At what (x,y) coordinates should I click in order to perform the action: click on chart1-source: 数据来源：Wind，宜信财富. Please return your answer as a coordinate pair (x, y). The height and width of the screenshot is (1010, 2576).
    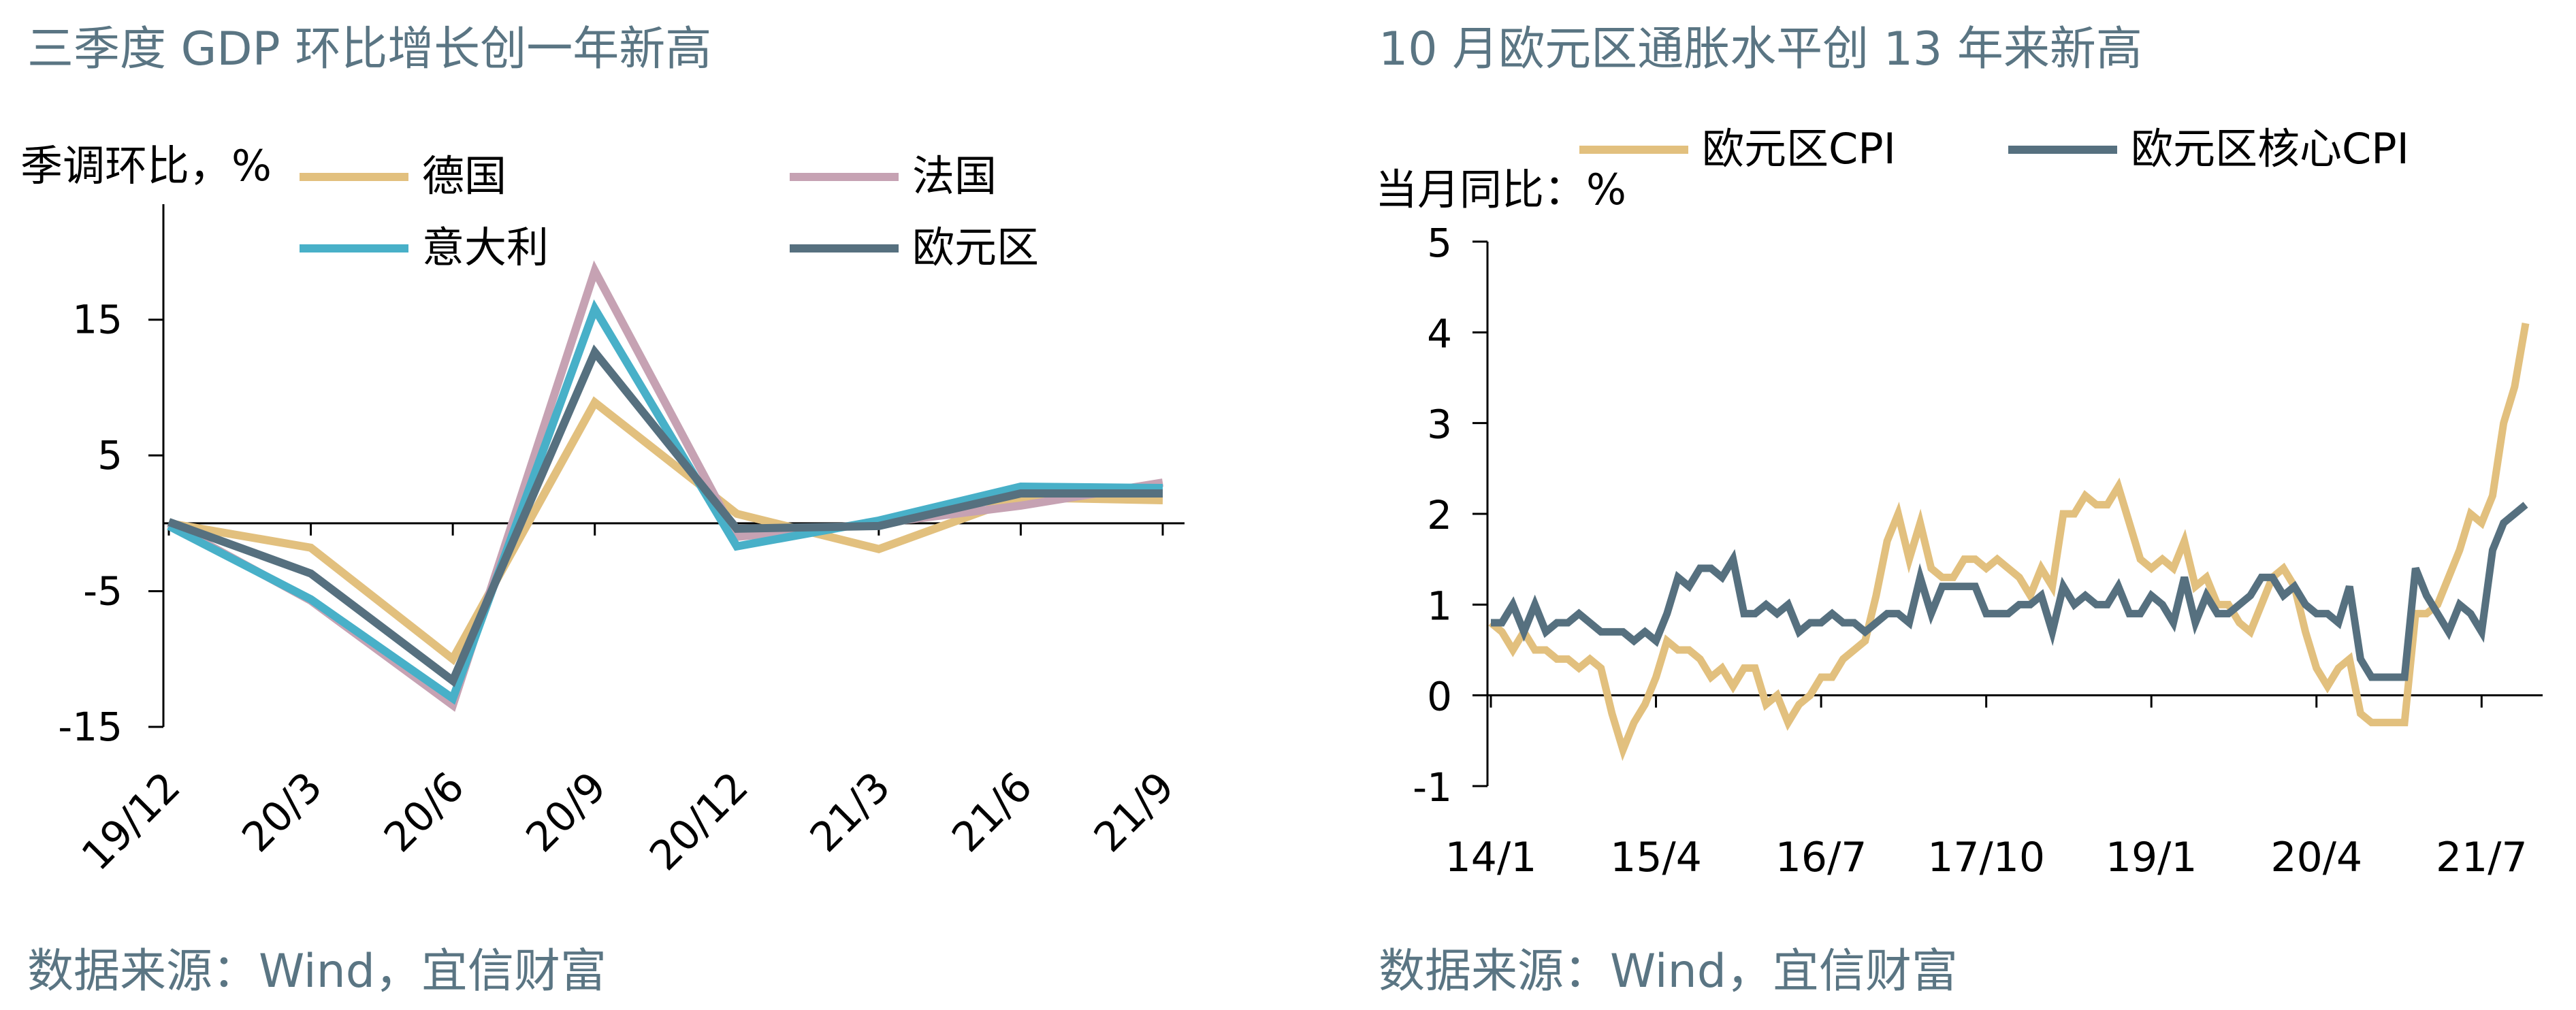
    Looking at the image, I should click on (317, 971).